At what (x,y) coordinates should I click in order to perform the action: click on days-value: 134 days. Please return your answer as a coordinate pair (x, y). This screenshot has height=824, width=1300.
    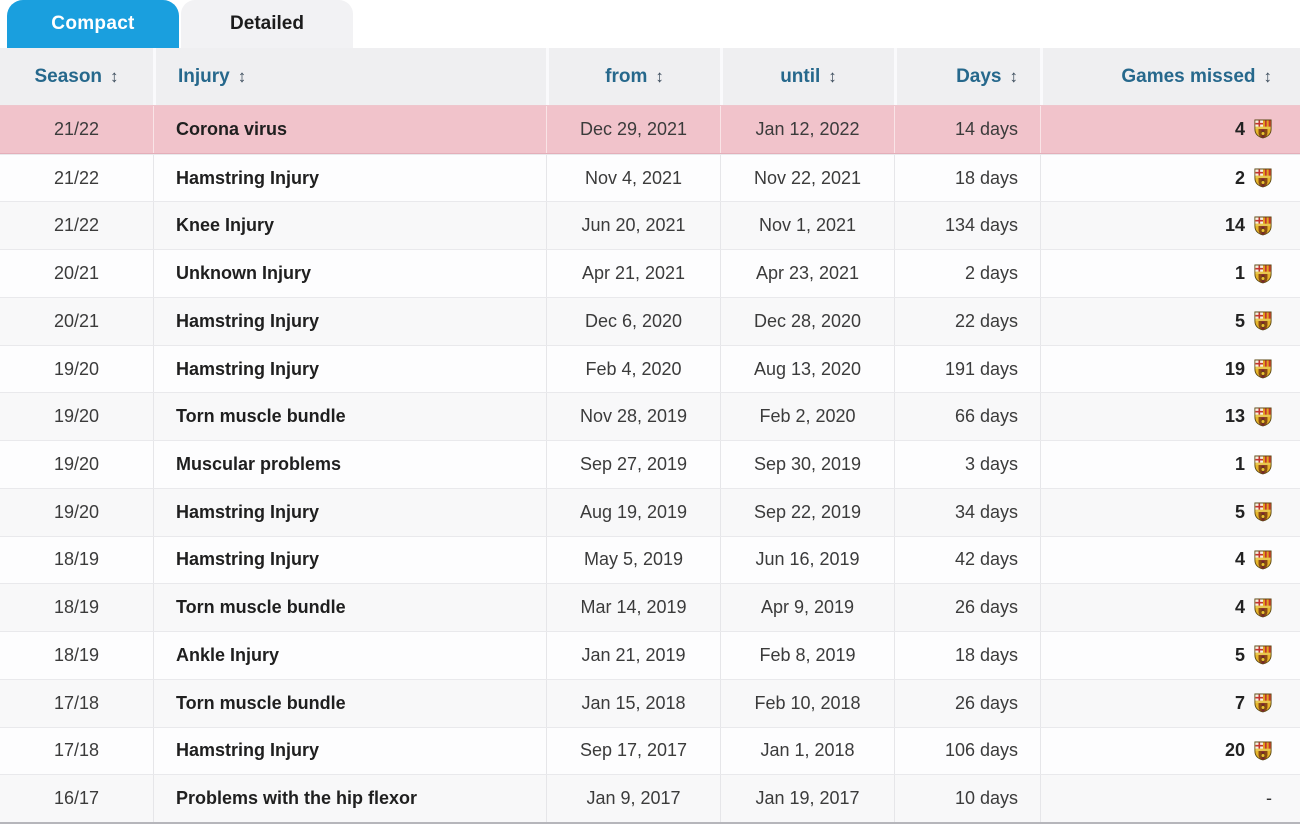
    Looking at the image, I should click on (981, 225).